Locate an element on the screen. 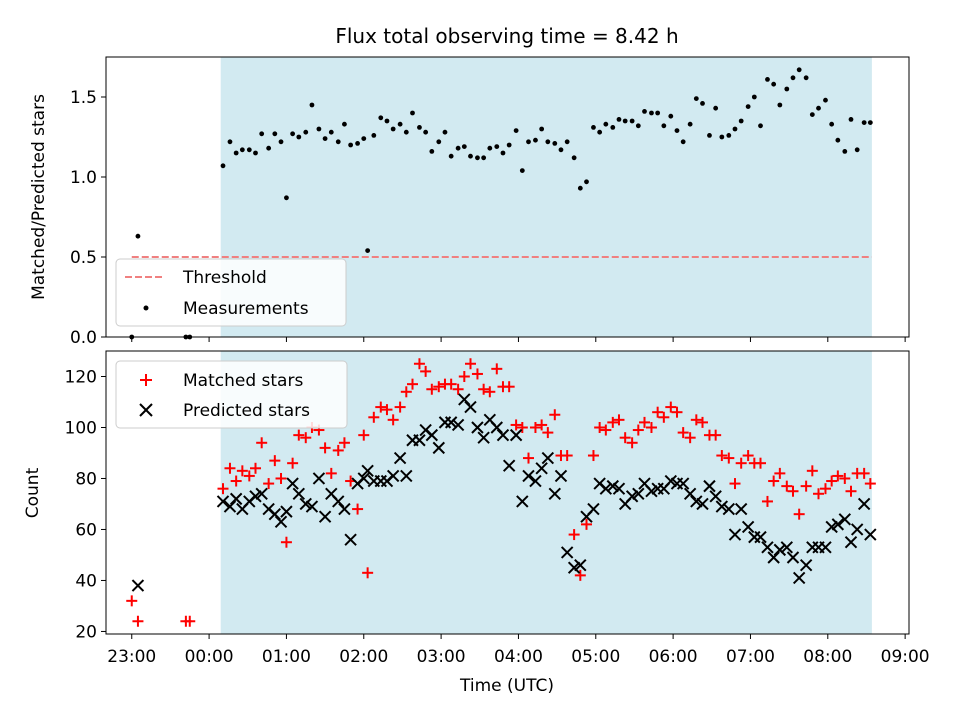  y-tick-label: 0.0 is located at coordinates (83, 338).